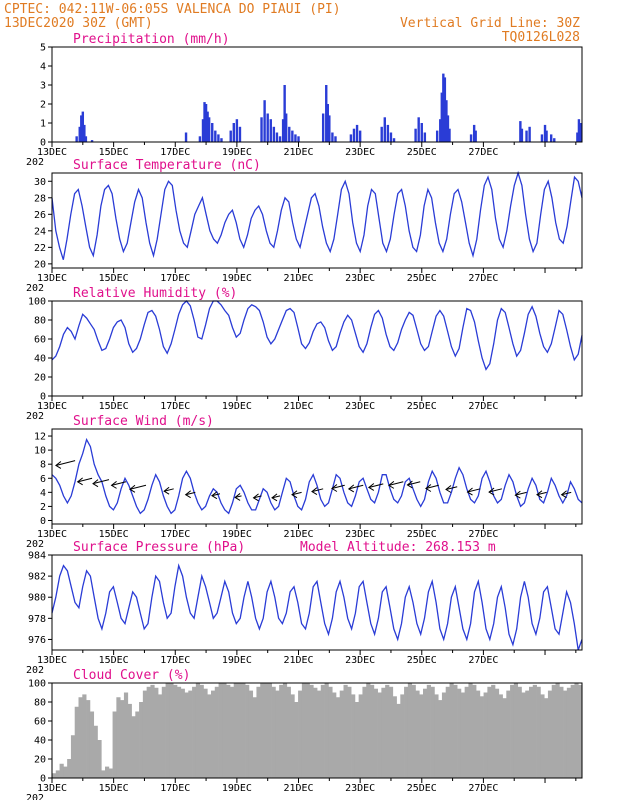  What do you see at coordinates (298, 278) in the screenshot?
I see `temp-xtick-label: 21DEC` at bounding box center [298, 278].